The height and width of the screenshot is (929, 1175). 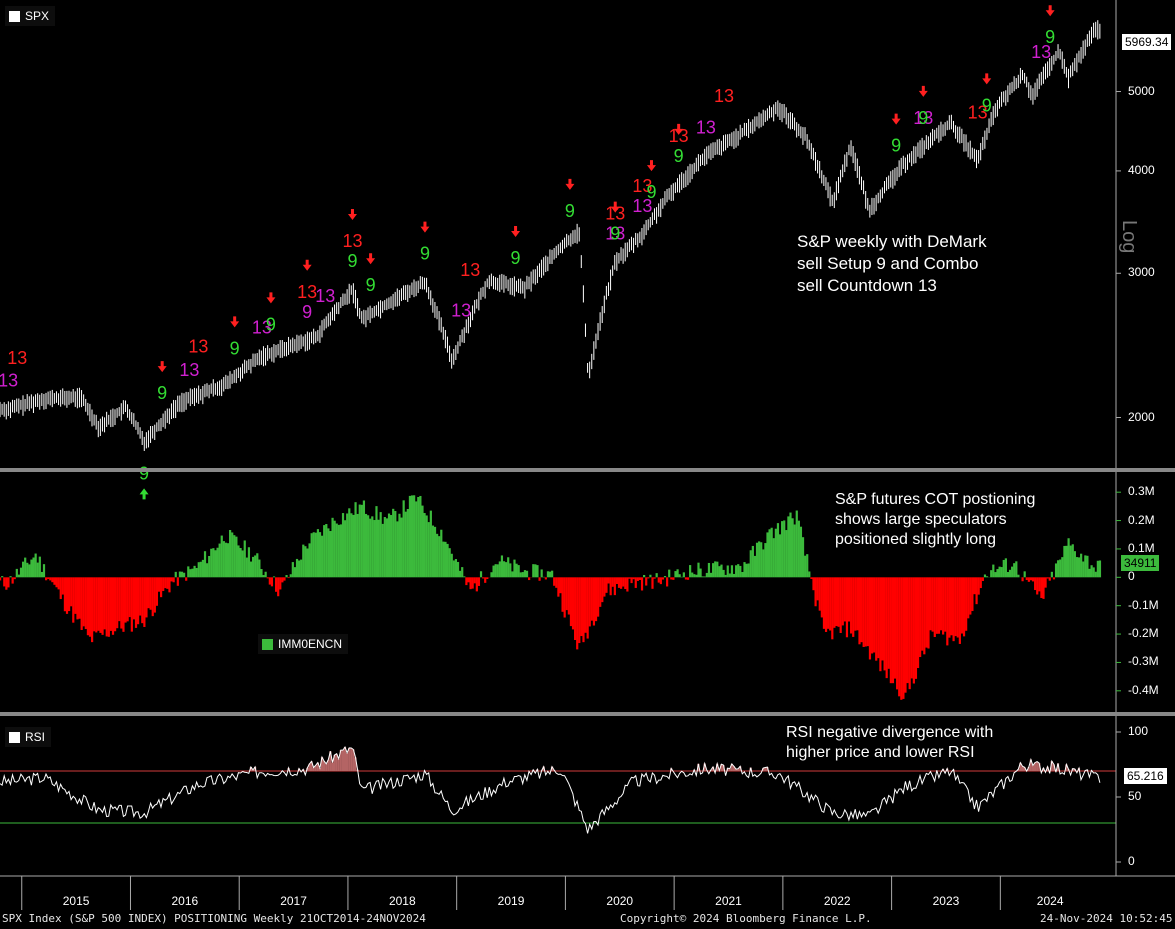 What do you see at coordinates (303, 644) in the screenshot?
I see `cot-legend: IMM0ENCN` at bounding box center [303, 644].